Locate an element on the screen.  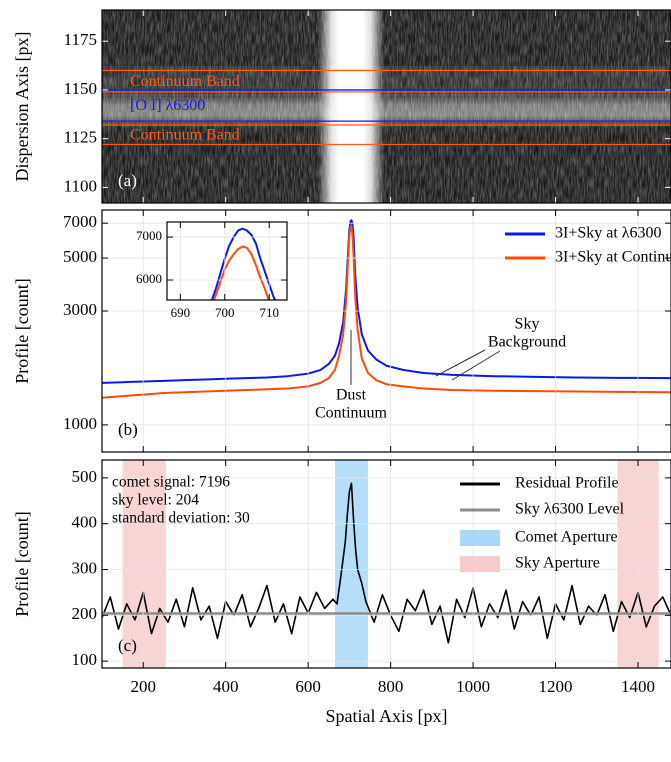
comet-trace is located at coordinates (351, 106).